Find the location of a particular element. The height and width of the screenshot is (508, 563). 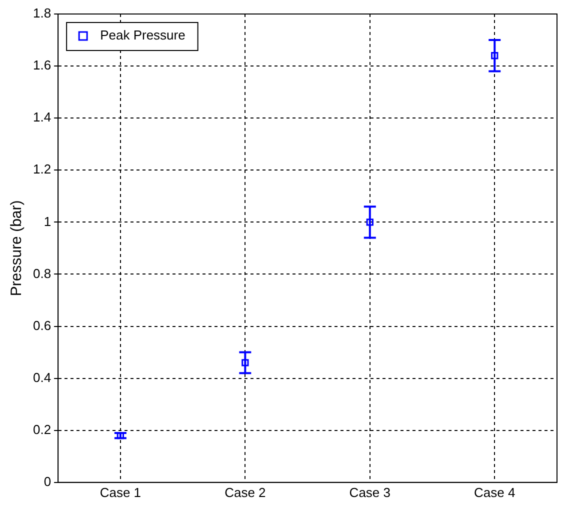

legend-label: Peak Pressure is located at coordinates (143, 35).